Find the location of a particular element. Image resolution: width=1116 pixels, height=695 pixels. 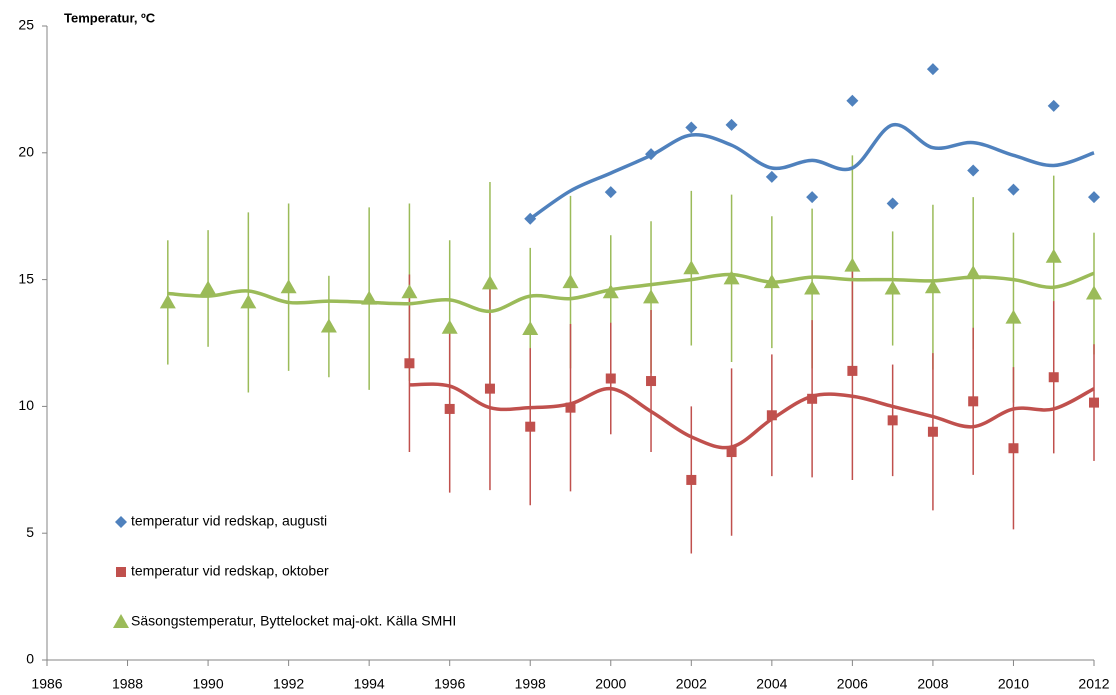

x-tick-label: 2000 is located at coordinates (610, 684).